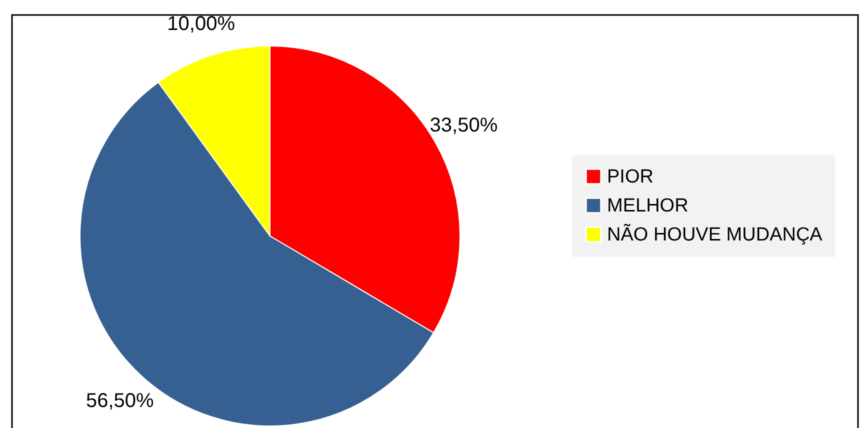 Image resolution: width=862 pixels, height=428 pixels. What do you see at coordinates (464, 125) in the screenshot?
I see `data-label: 33,50%` at bounding box center [464, 125].